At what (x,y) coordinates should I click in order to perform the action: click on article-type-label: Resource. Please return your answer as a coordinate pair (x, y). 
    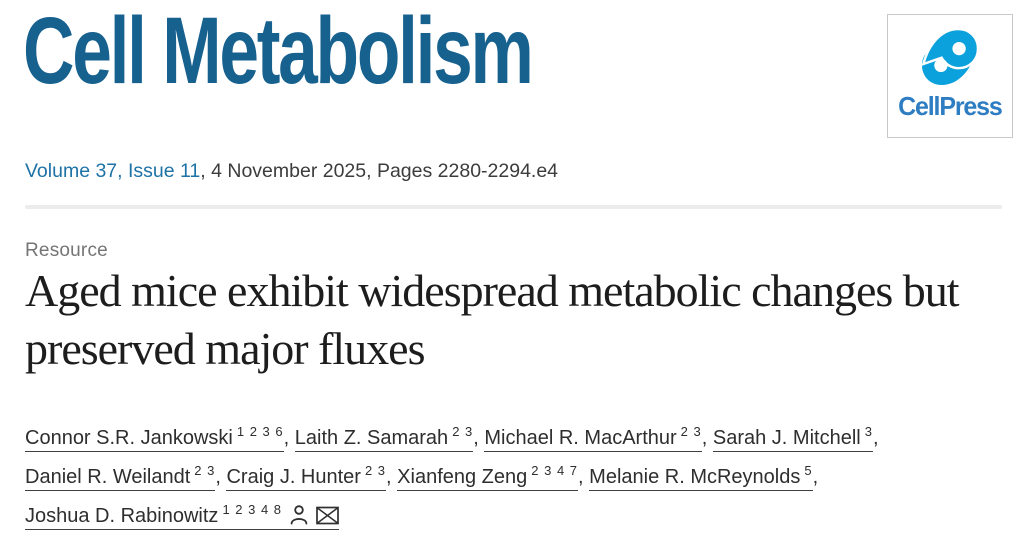
    Looking at the image, I should click on (66, 250).